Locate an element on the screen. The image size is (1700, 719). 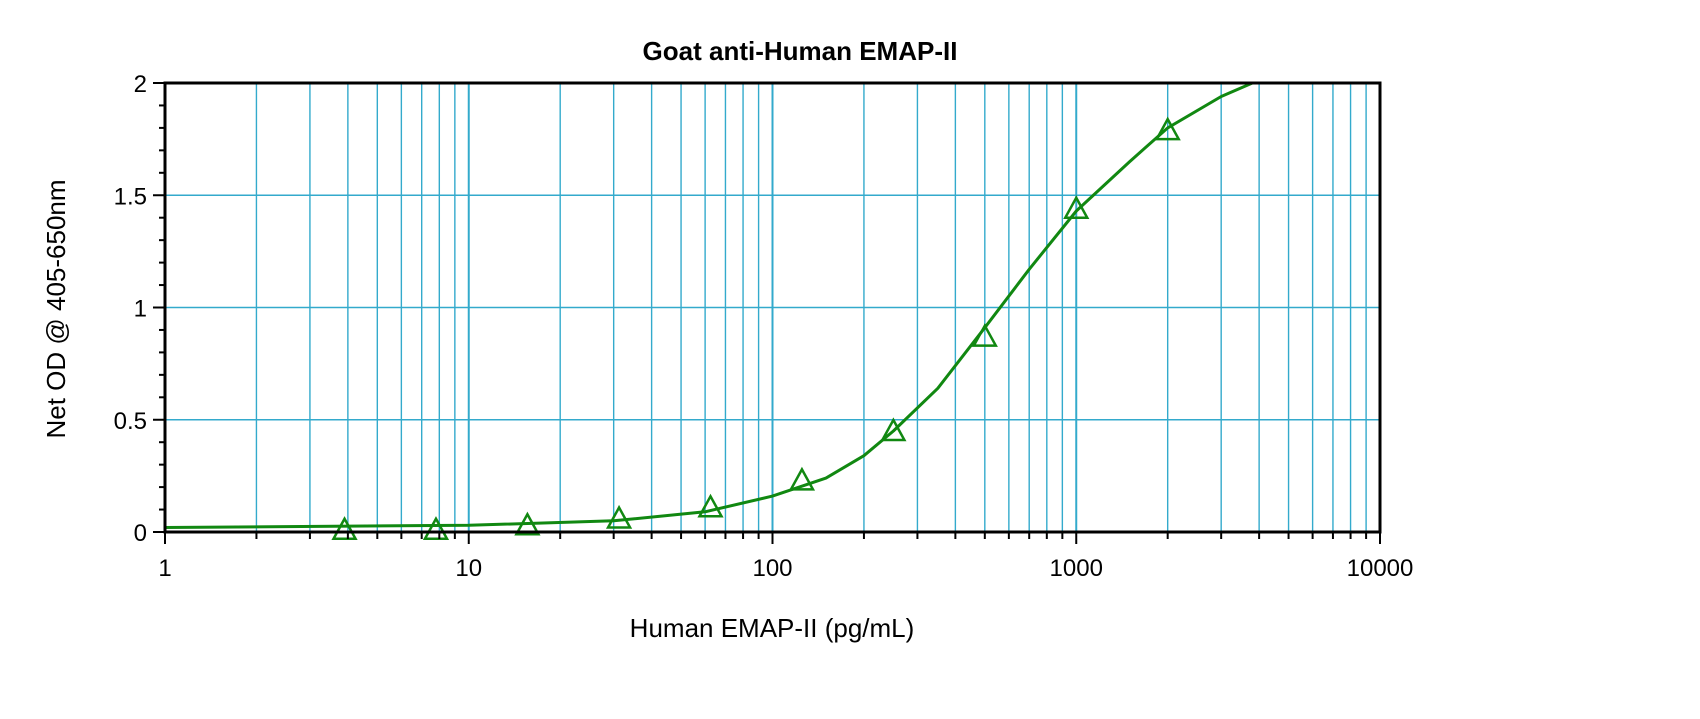
x-tick-label: 10000 is located at coordinates (1380, 568).